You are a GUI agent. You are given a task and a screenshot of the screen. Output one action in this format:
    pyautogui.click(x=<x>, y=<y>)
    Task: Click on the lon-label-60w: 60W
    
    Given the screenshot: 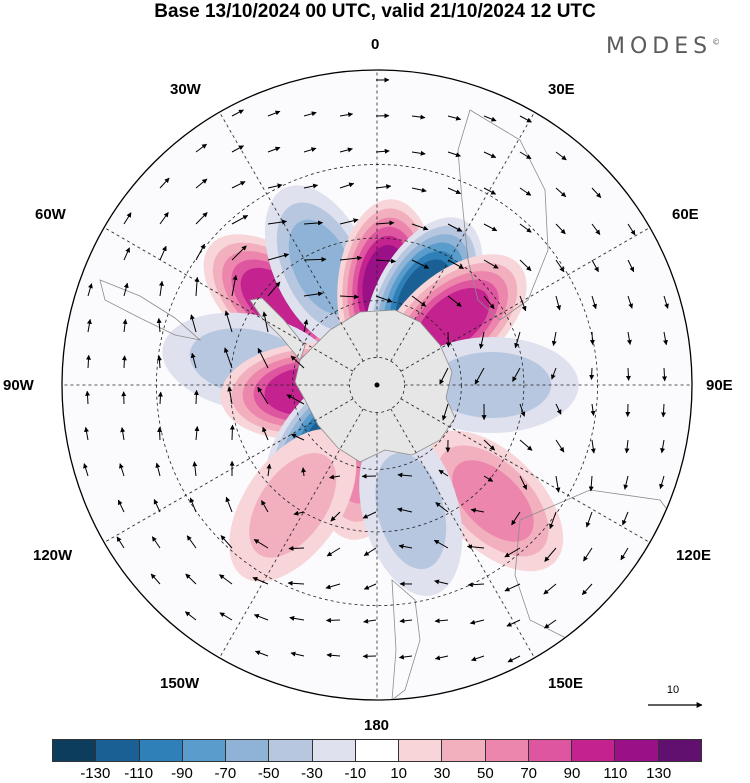 What is the action you would take?
    pyautogui.click(x=50, y=214)
    